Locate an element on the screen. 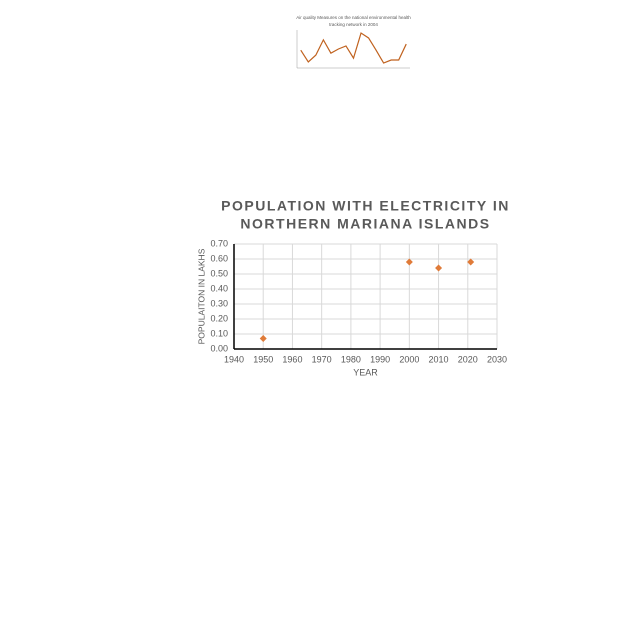 The image size is (640, 640). x-tick-label: 2010 is located at coordinates (439, 359).